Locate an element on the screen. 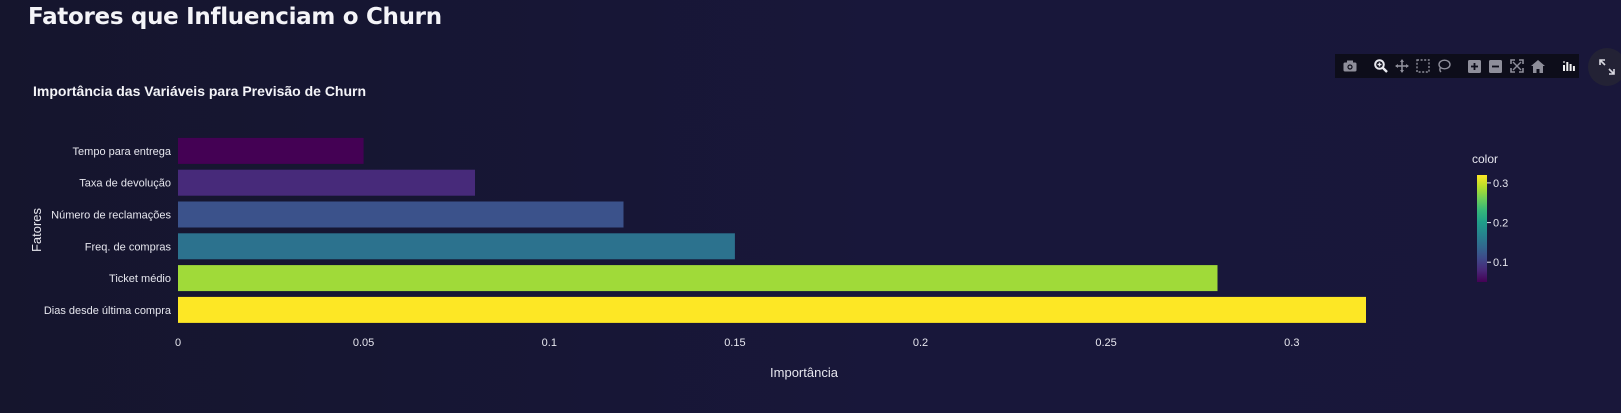 The image size is (1621, 413). x-tick-label: 0.15 is located at coordinates (734, 343).